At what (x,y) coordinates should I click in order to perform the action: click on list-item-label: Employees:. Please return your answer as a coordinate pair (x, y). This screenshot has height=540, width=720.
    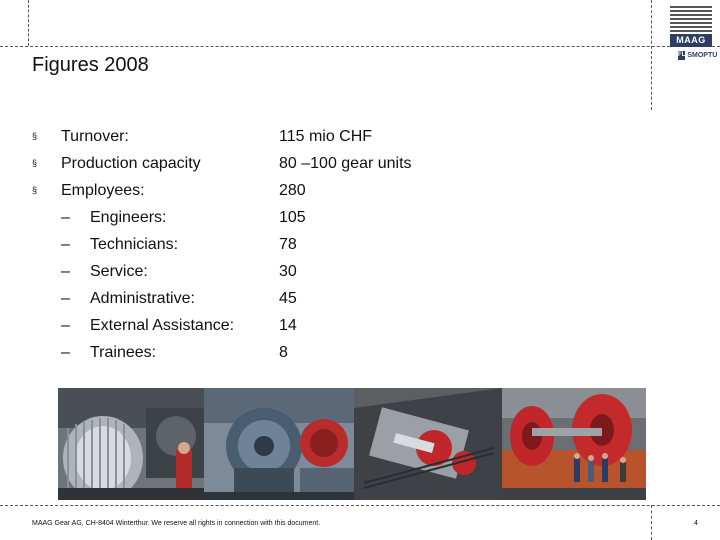
    Looking at the image, I should click on (103, 190).